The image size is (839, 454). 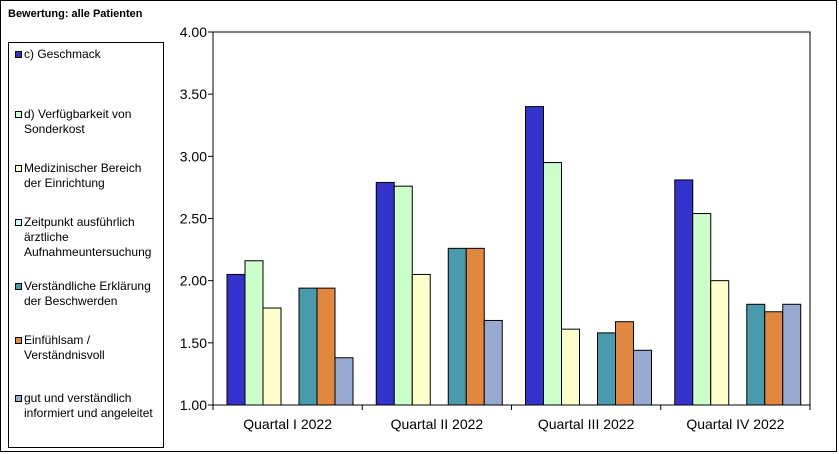 What do you see at coordinates (437, 424) in the screenshot?
I see `x-tick-label: Quartal II 2022` at bounding box center [437, 424].